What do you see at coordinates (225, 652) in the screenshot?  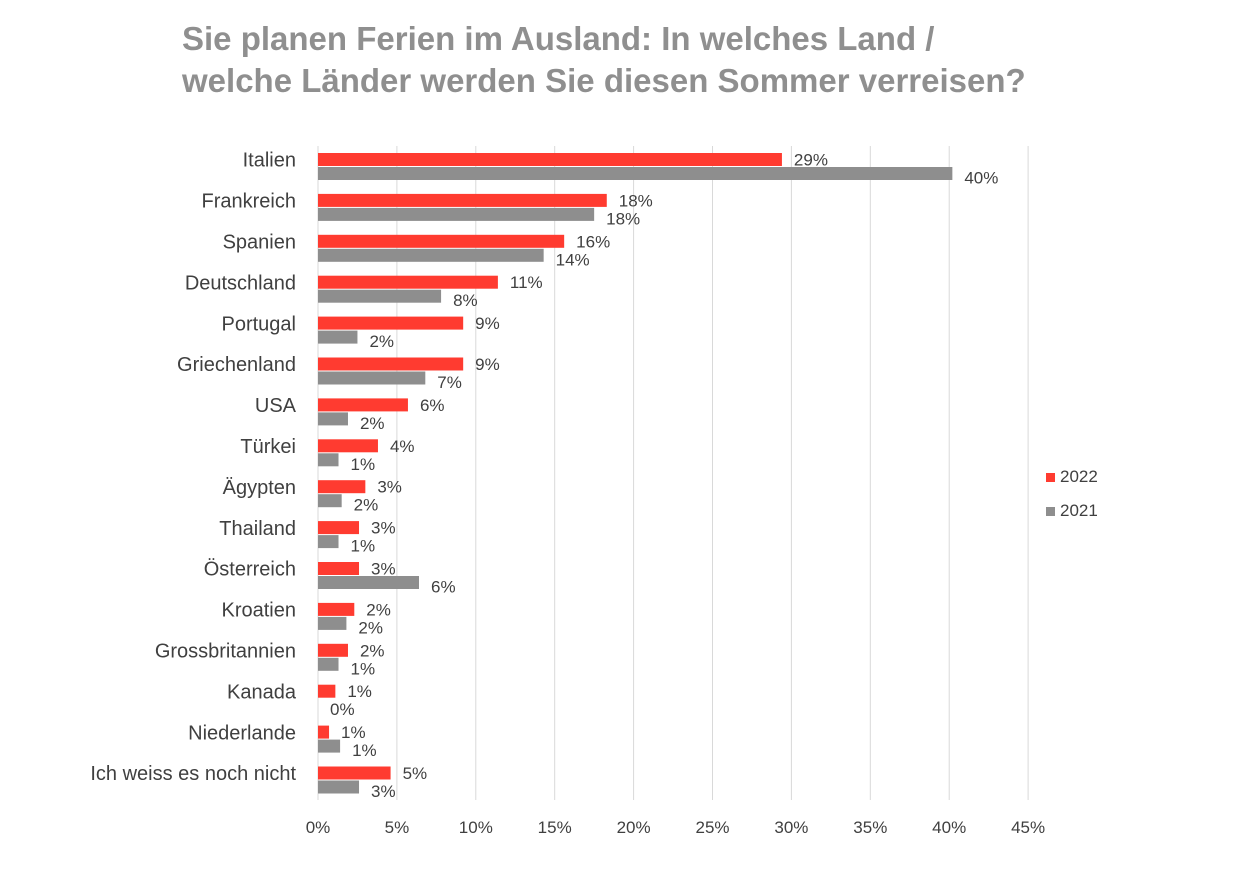 I see `category-label: Grossbritannien` at bounding box center [225, 652].